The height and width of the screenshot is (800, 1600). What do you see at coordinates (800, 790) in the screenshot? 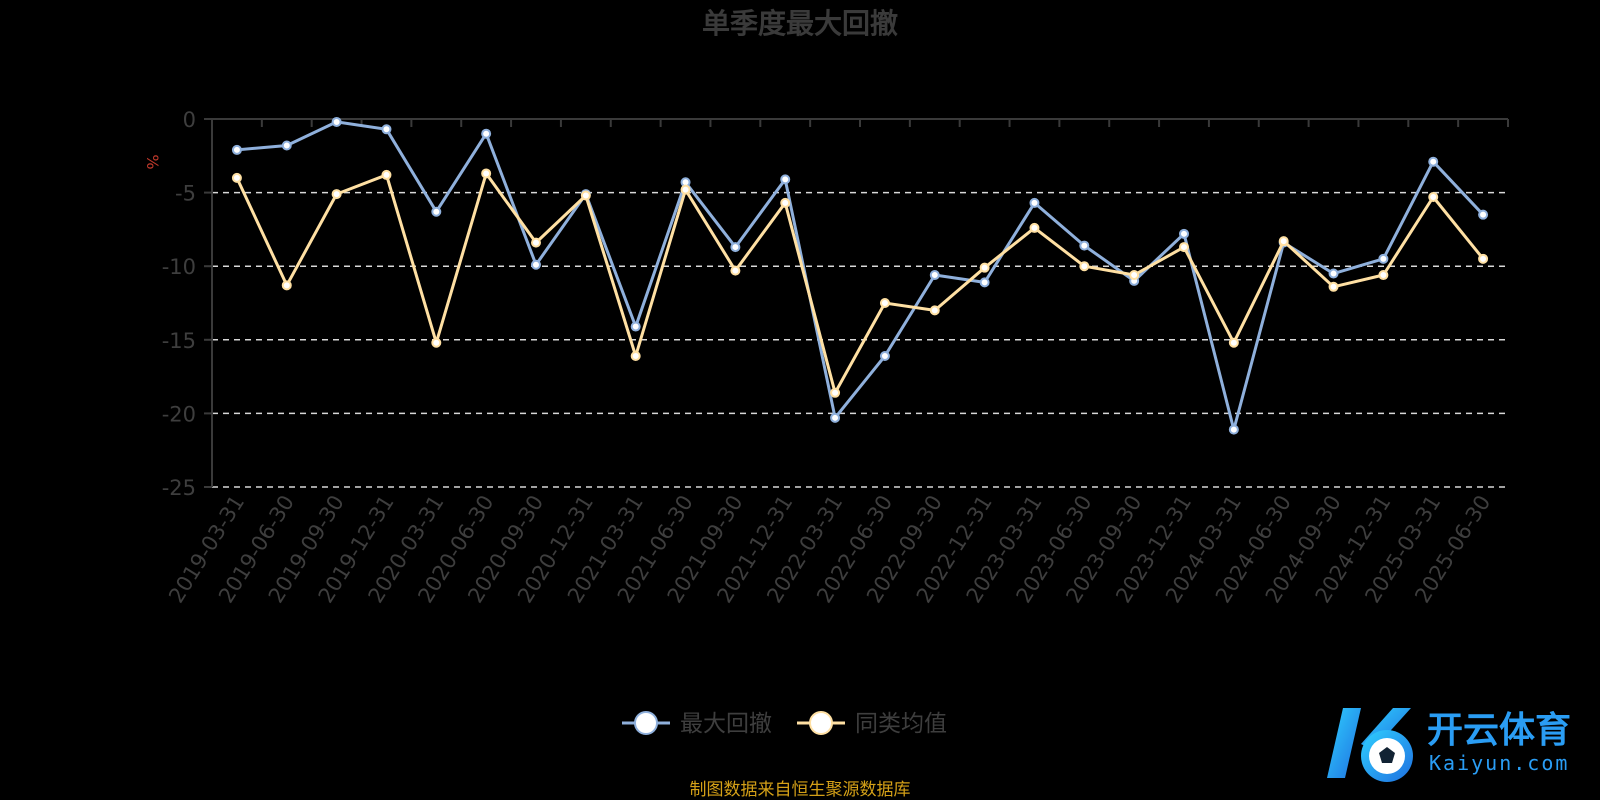
I see `source-note: 制图数据来自恒生聚源数据库` at bounding box center [800, 790].